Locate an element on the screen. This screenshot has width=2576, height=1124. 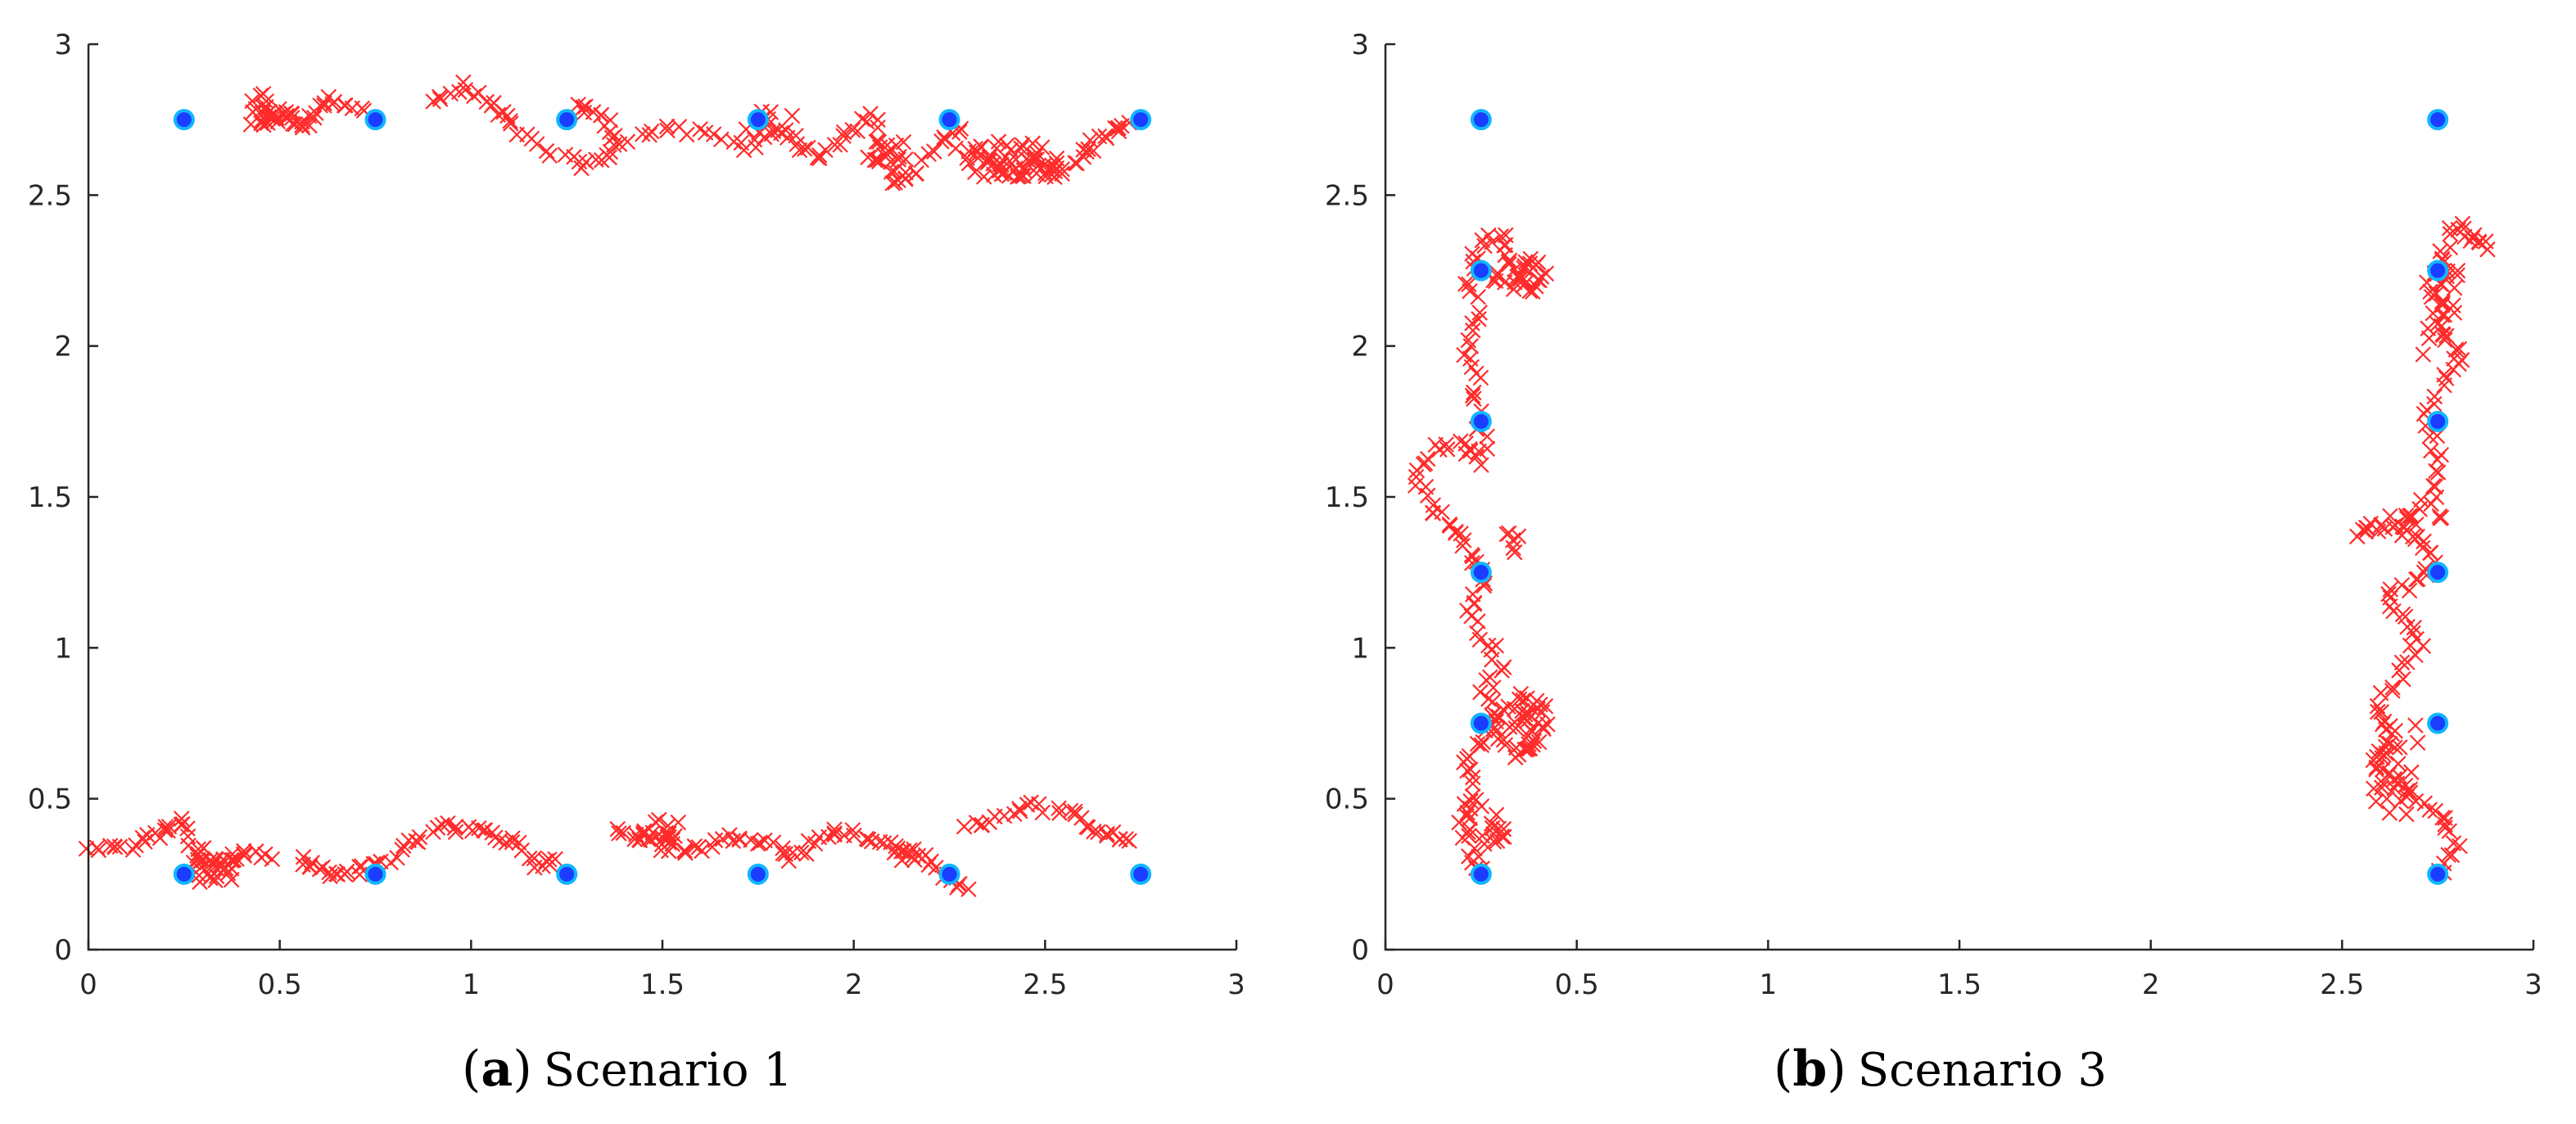
y-tick-label: 3 is located at coordinates (1360, 45).